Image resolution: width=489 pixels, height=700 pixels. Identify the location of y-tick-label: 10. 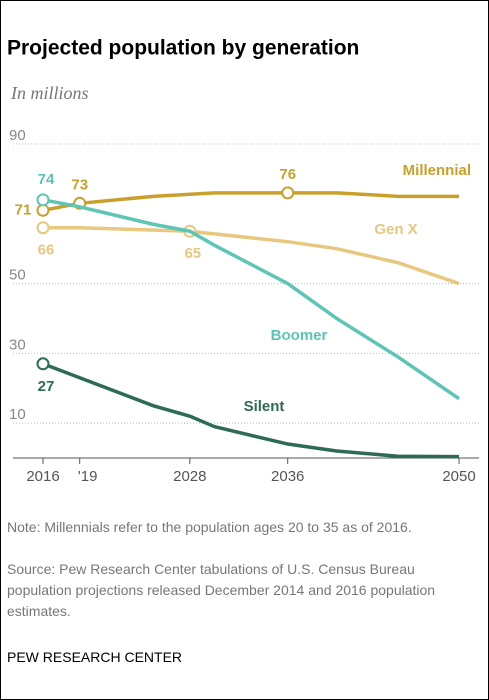
(17, 414).